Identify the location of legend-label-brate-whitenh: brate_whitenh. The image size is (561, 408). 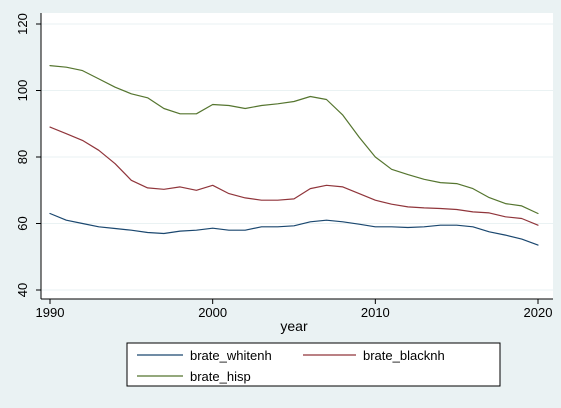
(231, 355).